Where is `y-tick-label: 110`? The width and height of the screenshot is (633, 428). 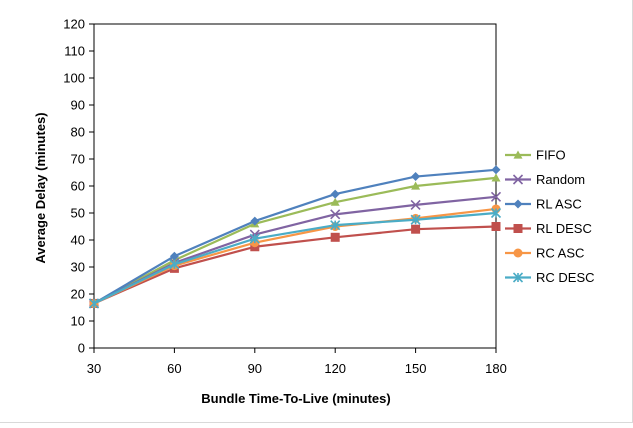 y-tick-label: 110 is located at coordinates (74, 51).